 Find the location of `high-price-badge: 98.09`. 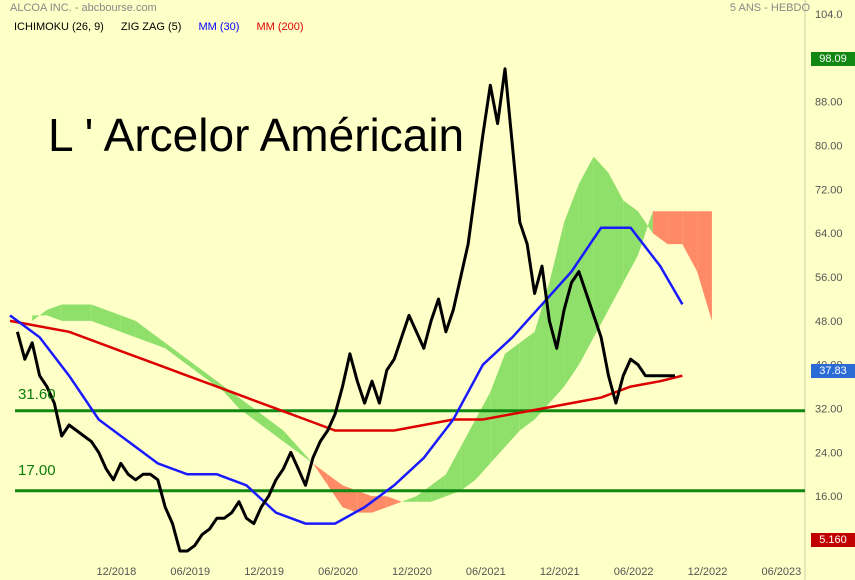

high-price-badge: 98.09 is located at coordinates (833, 59).